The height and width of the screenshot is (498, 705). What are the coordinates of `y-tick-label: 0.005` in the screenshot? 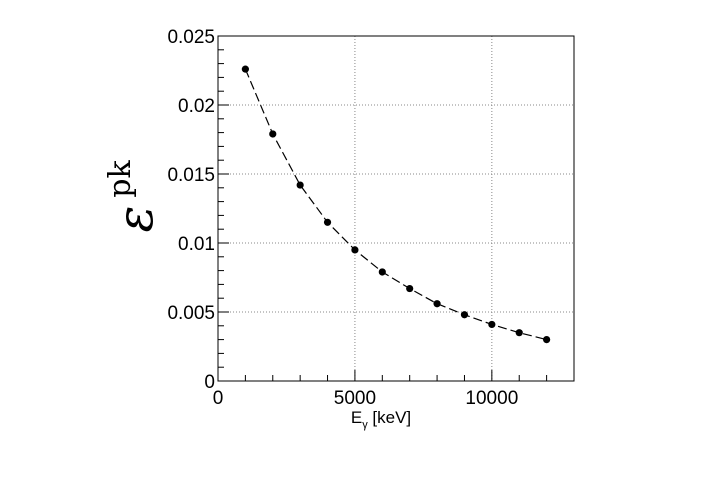 It's located at (191, 313).